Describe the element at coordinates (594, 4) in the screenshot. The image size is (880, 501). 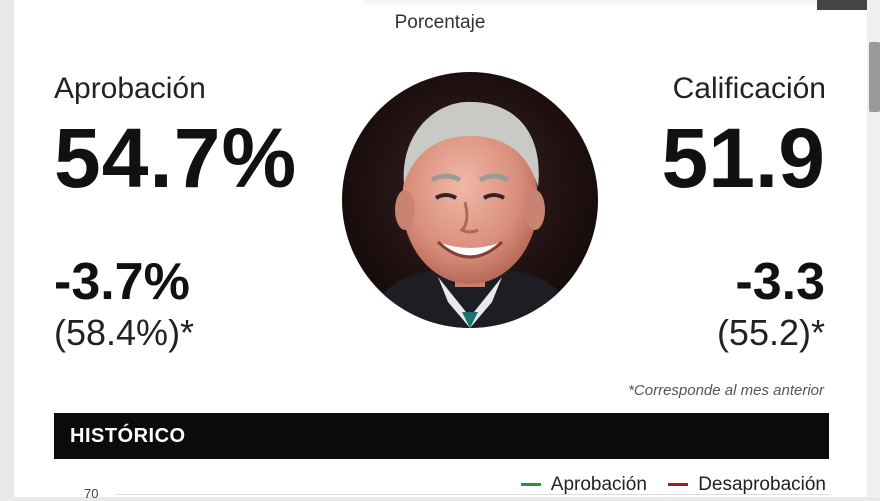
I see `top-fade` at that location.